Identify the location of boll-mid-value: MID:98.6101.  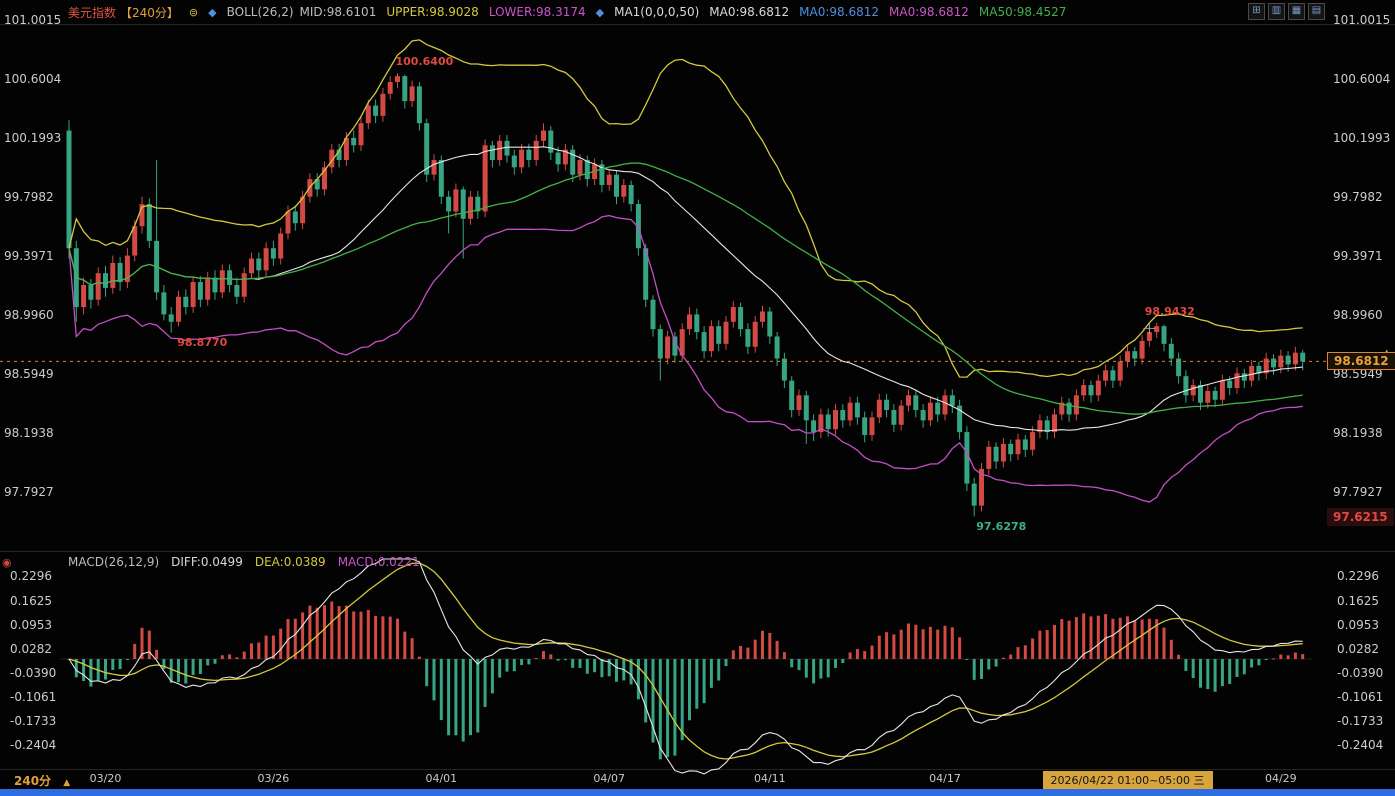
(338, 12).